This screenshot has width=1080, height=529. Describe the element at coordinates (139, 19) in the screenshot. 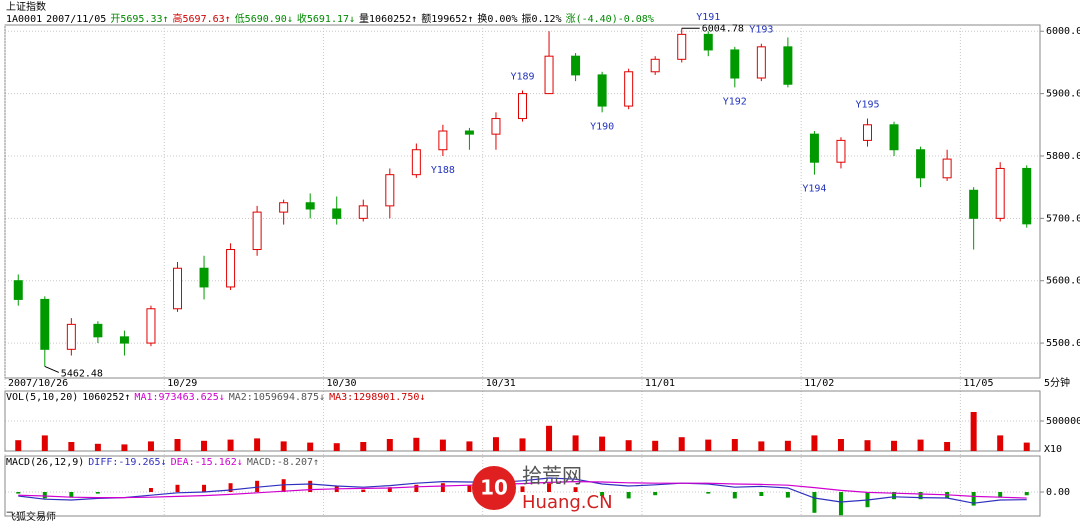

I see `quote-field: 开5695.33↑` at that location.